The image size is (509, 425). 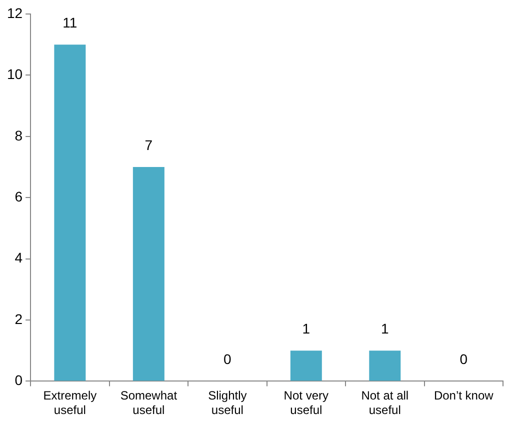 I want to click on data-label: 7, so click(x=148, y=144).